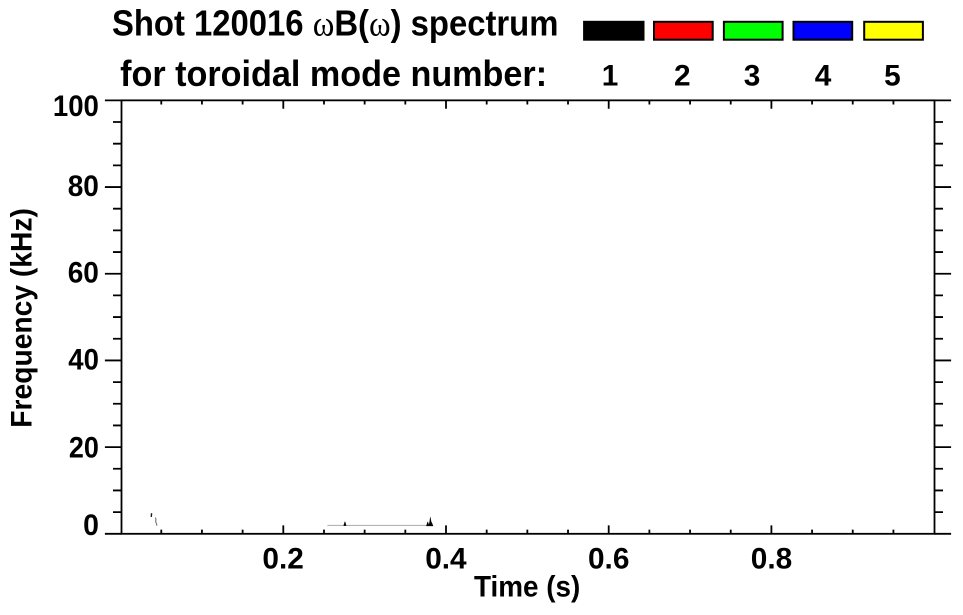 The image size is (963, 615). What do you see at coordinates (83, 360) in the screenshot?
I see `svg-text: 40` at bounding box center [83, 360].